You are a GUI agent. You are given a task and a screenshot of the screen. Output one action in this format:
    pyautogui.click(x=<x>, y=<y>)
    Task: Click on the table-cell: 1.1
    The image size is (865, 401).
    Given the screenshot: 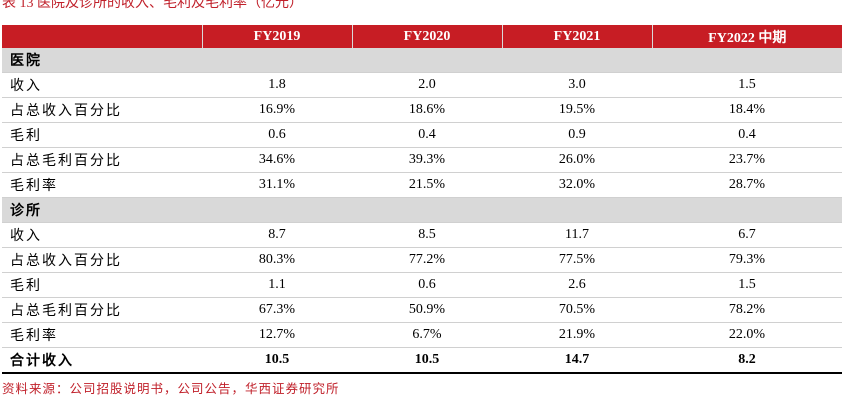 What is the action you would take?
    pyautogui.click(x=277, y=285)
    